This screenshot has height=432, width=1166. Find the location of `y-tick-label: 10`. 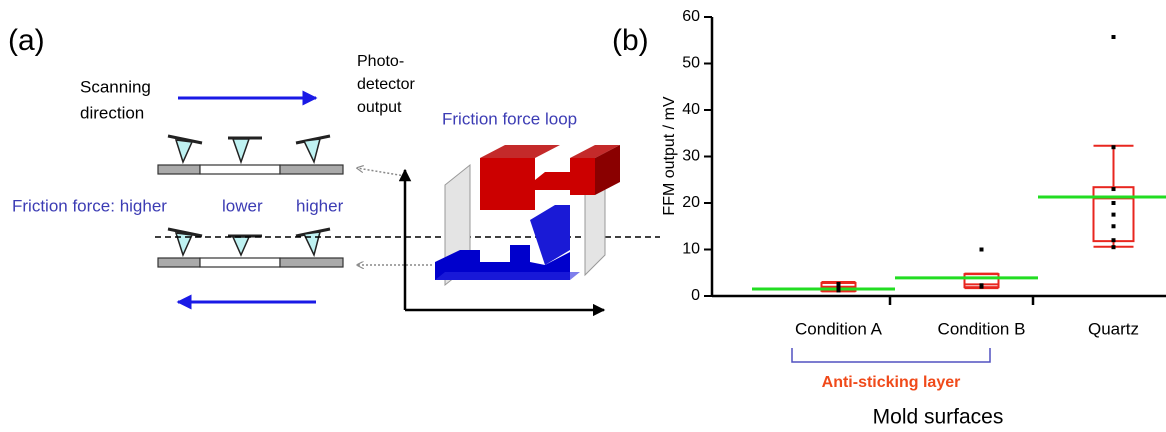

y-tick-label: 10 is located at coordinates (691, 249).